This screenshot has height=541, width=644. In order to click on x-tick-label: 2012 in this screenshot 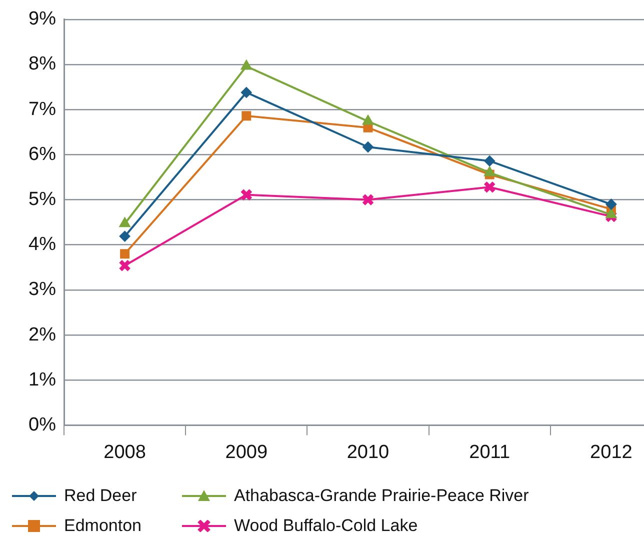, I will do `click(611, 452)`.